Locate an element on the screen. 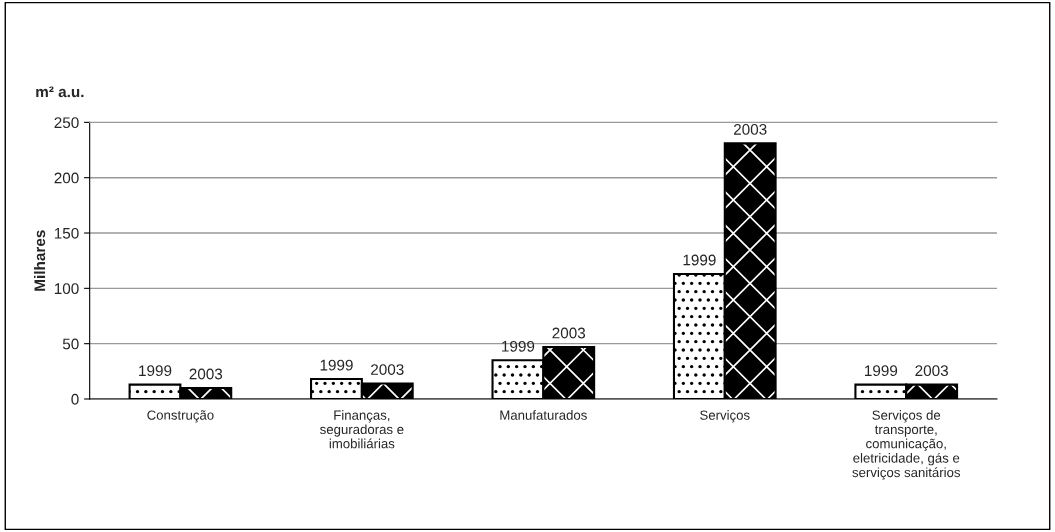 The width and height of the screenshot is (1055, 532). y-axis-title: Milhares is located at coordinates (39, 260).